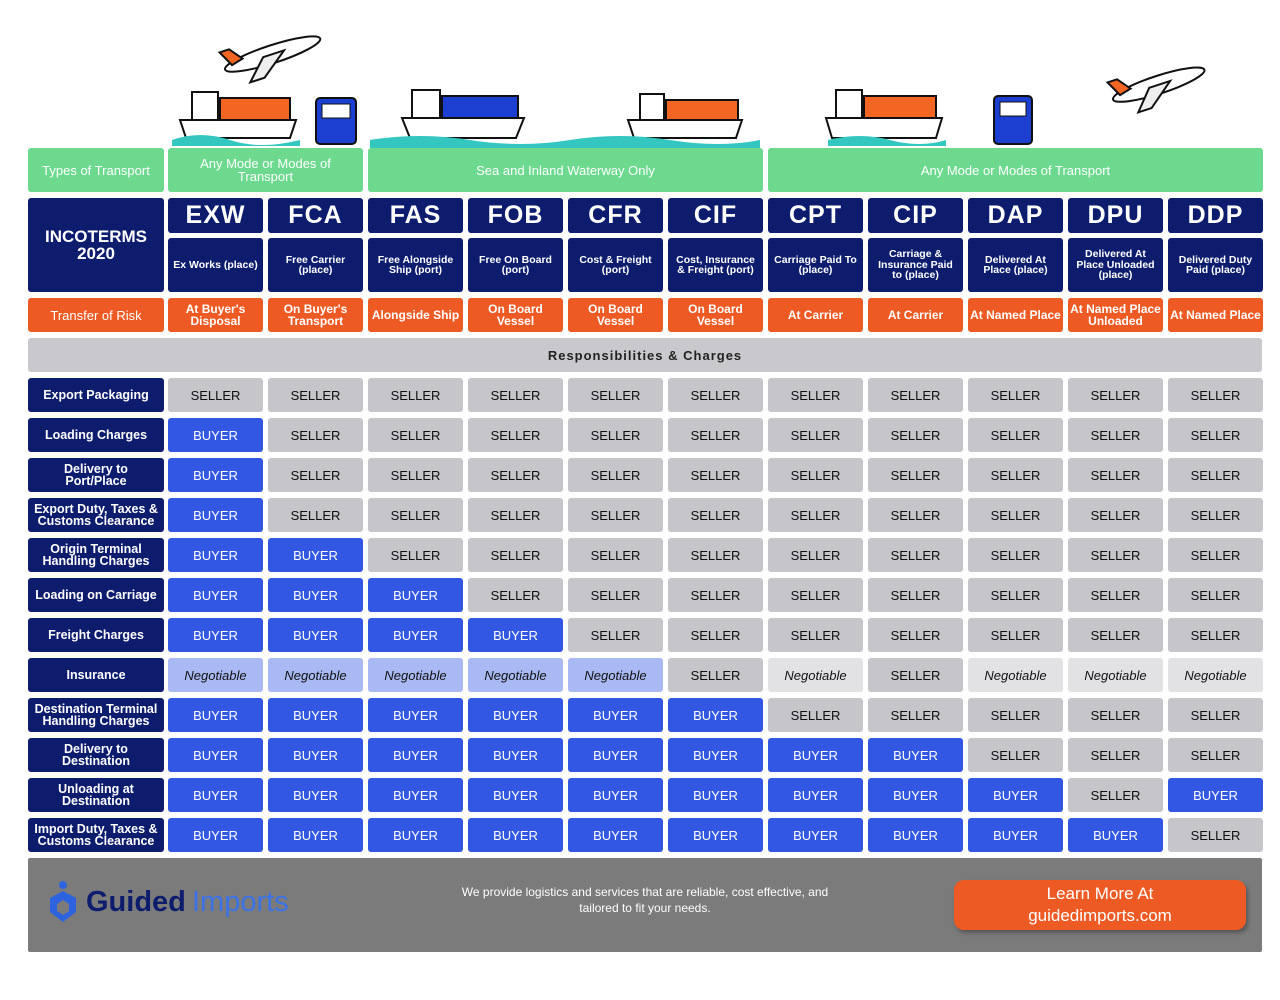 Image resolution: width=1280 pixels, height=1000 pixels. Describe the element at coordinates (715, 215) in the screenshot. I see `term-code: CIF` at that location.